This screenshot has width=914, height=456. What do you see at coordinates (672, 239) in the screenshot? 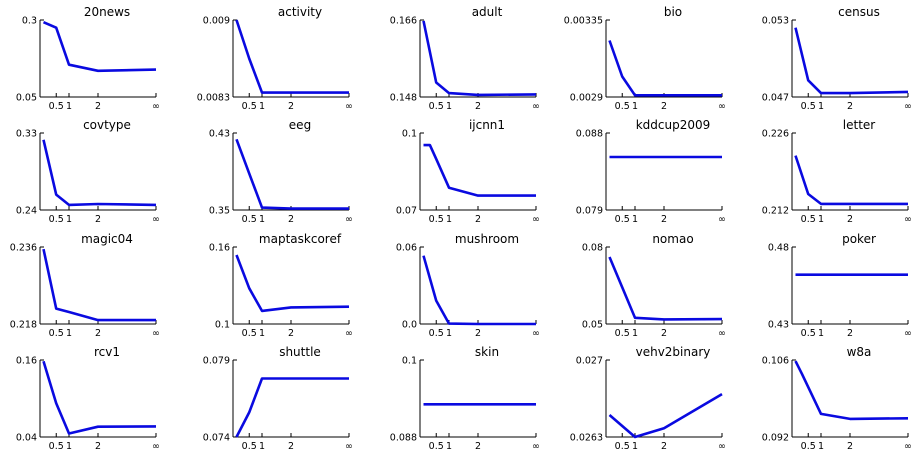
I see `chart-title: nomao` at bounding box center [672, 239].